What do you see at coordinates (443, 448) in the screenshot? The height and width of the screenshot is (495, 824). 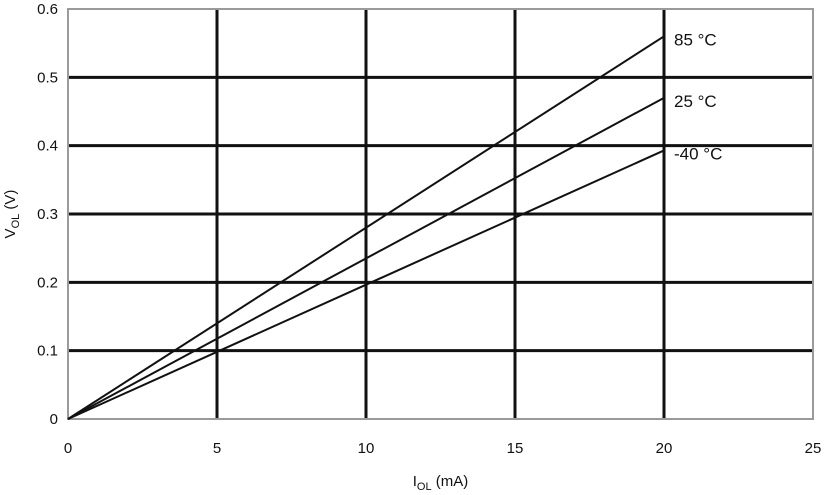 I see `x-tick-labels: 0 5 10 15 20 25` at bounding box center [443, 448].